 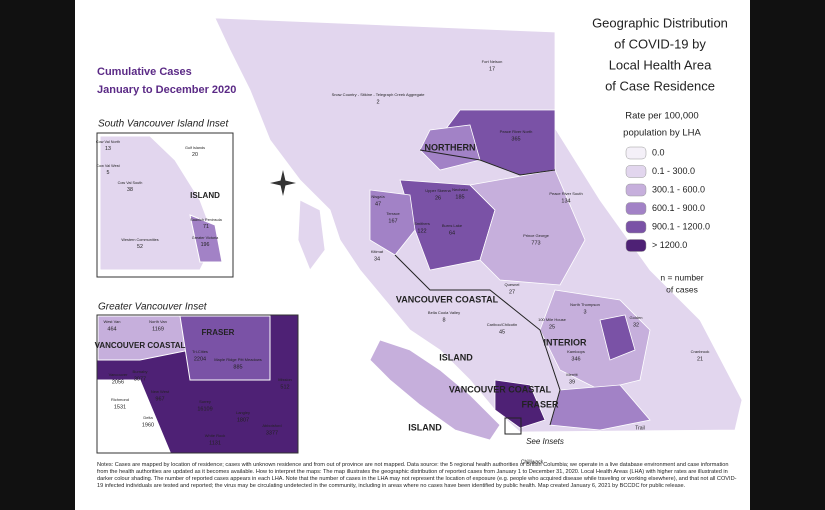 What do you see at coordinates (565, 342) in the screenshot?
I see `region-label: INTERIOR` at bounding box center [565, 342].